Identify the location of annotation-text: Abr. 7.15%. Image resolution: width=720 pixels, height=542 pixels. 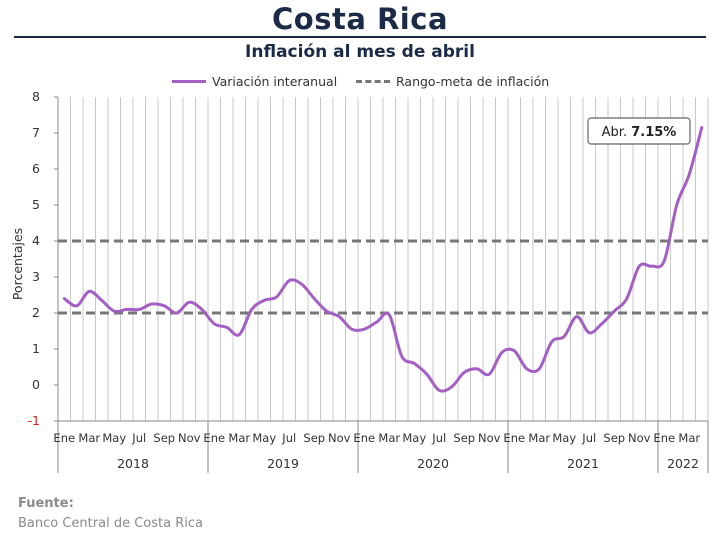
(639, 132).